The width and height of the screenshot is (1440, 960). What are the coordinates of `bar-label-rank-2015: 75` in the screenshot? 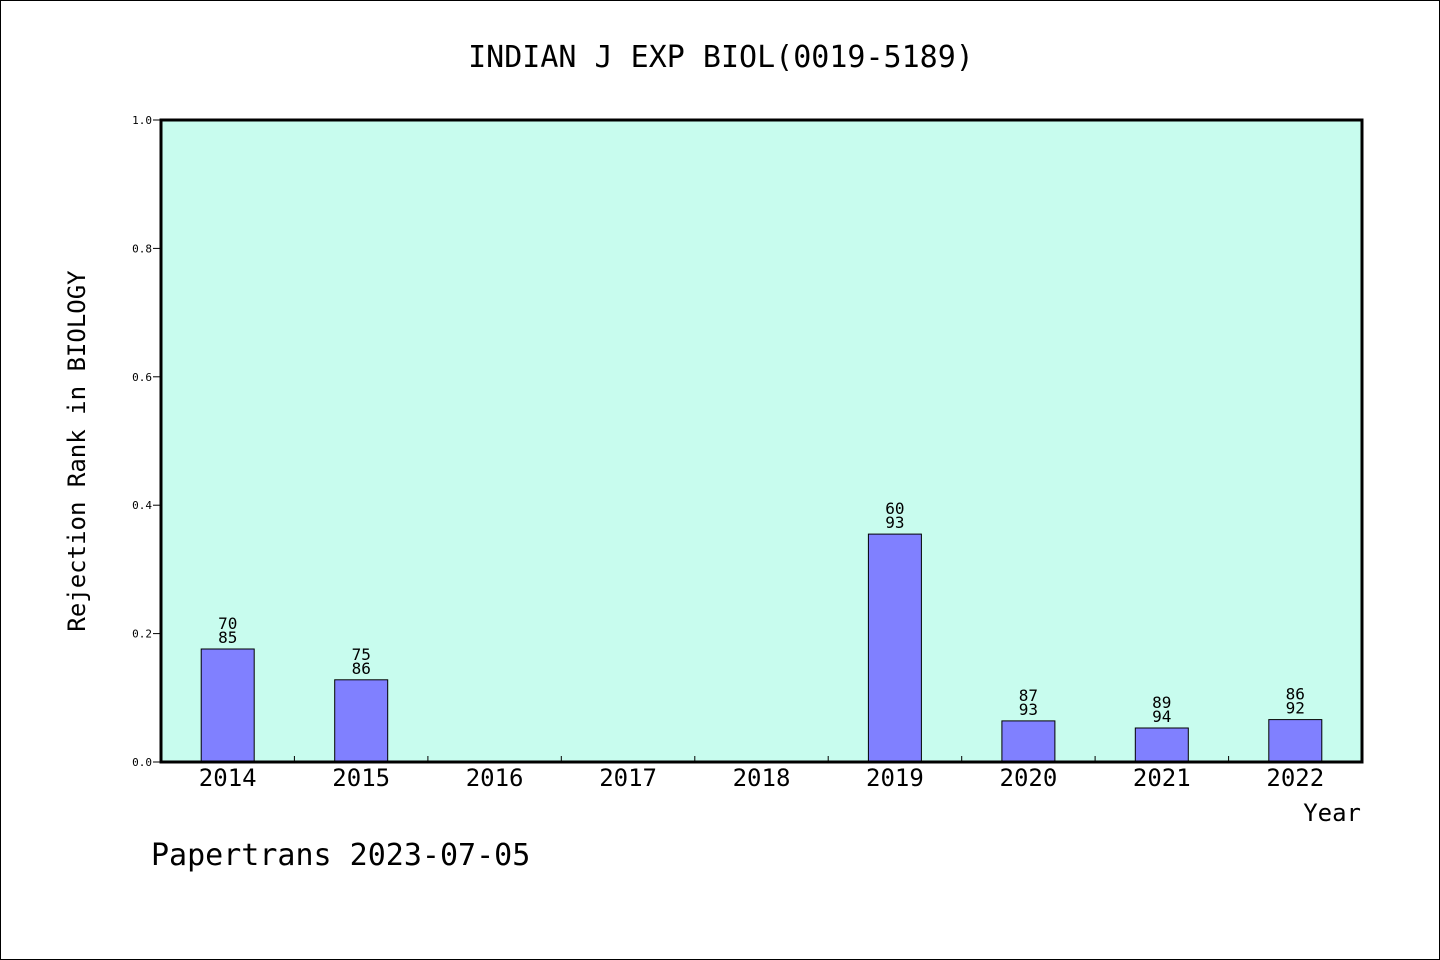 It's located at (361, 654).